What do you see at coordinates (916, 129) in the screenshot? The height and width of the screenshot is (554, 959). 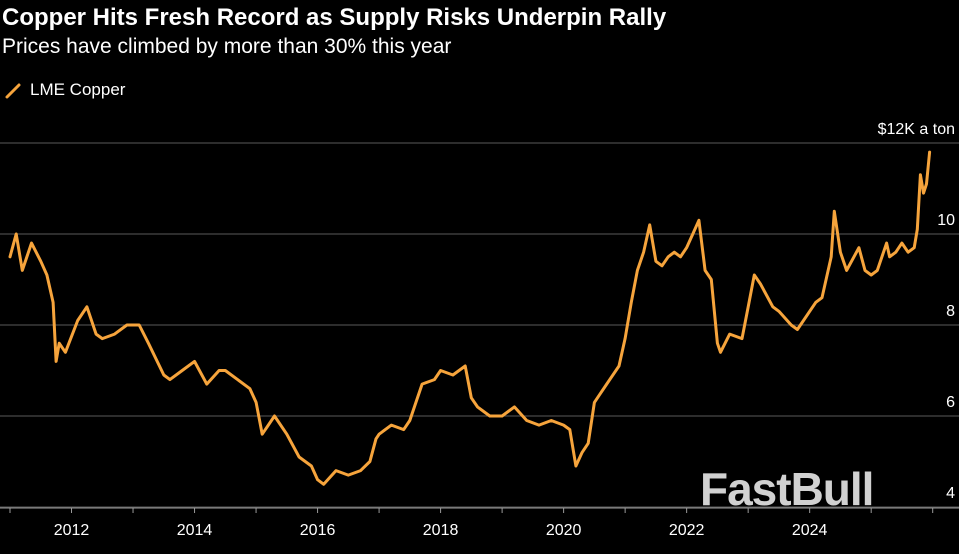 I see `y-tick-label: $12K a ton` at bounding box center [916, 129].